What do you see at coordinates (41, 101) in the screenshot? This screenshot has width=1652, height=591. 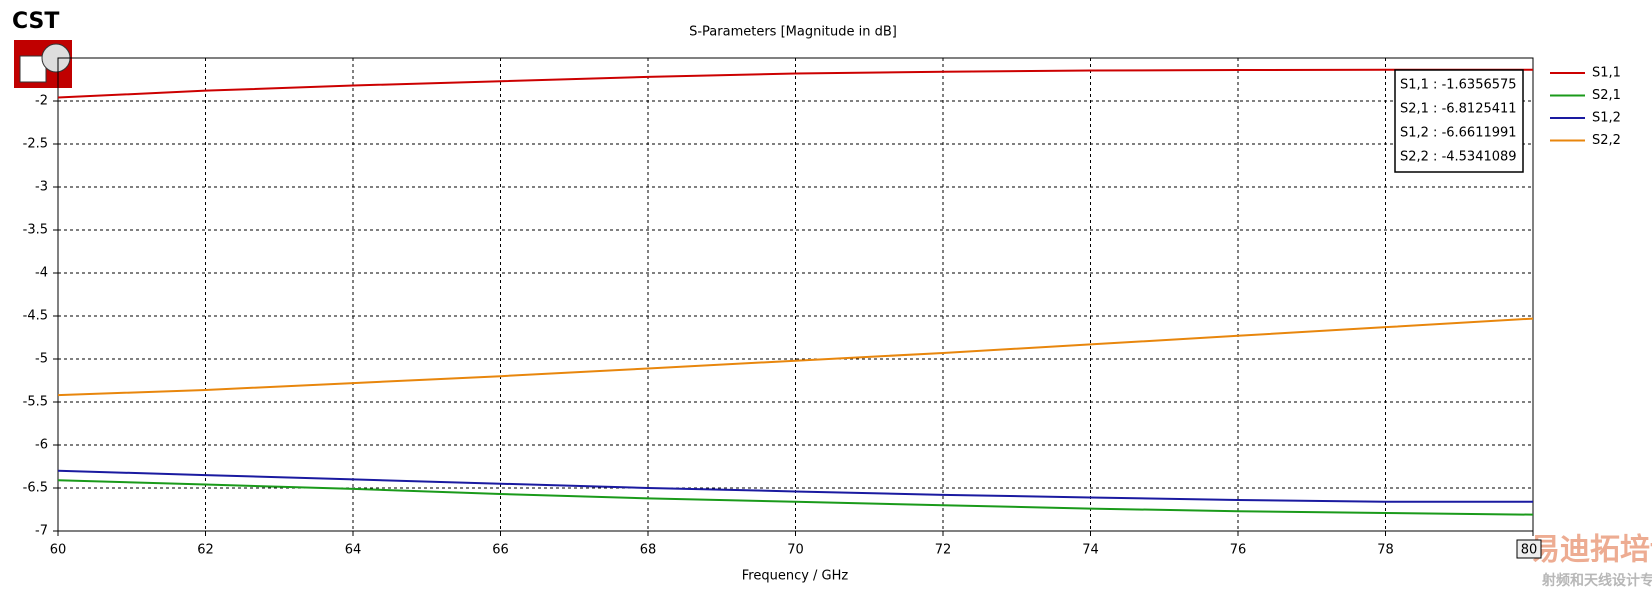 I see `y-tick-label: -2` at bounding box center [41, 101].